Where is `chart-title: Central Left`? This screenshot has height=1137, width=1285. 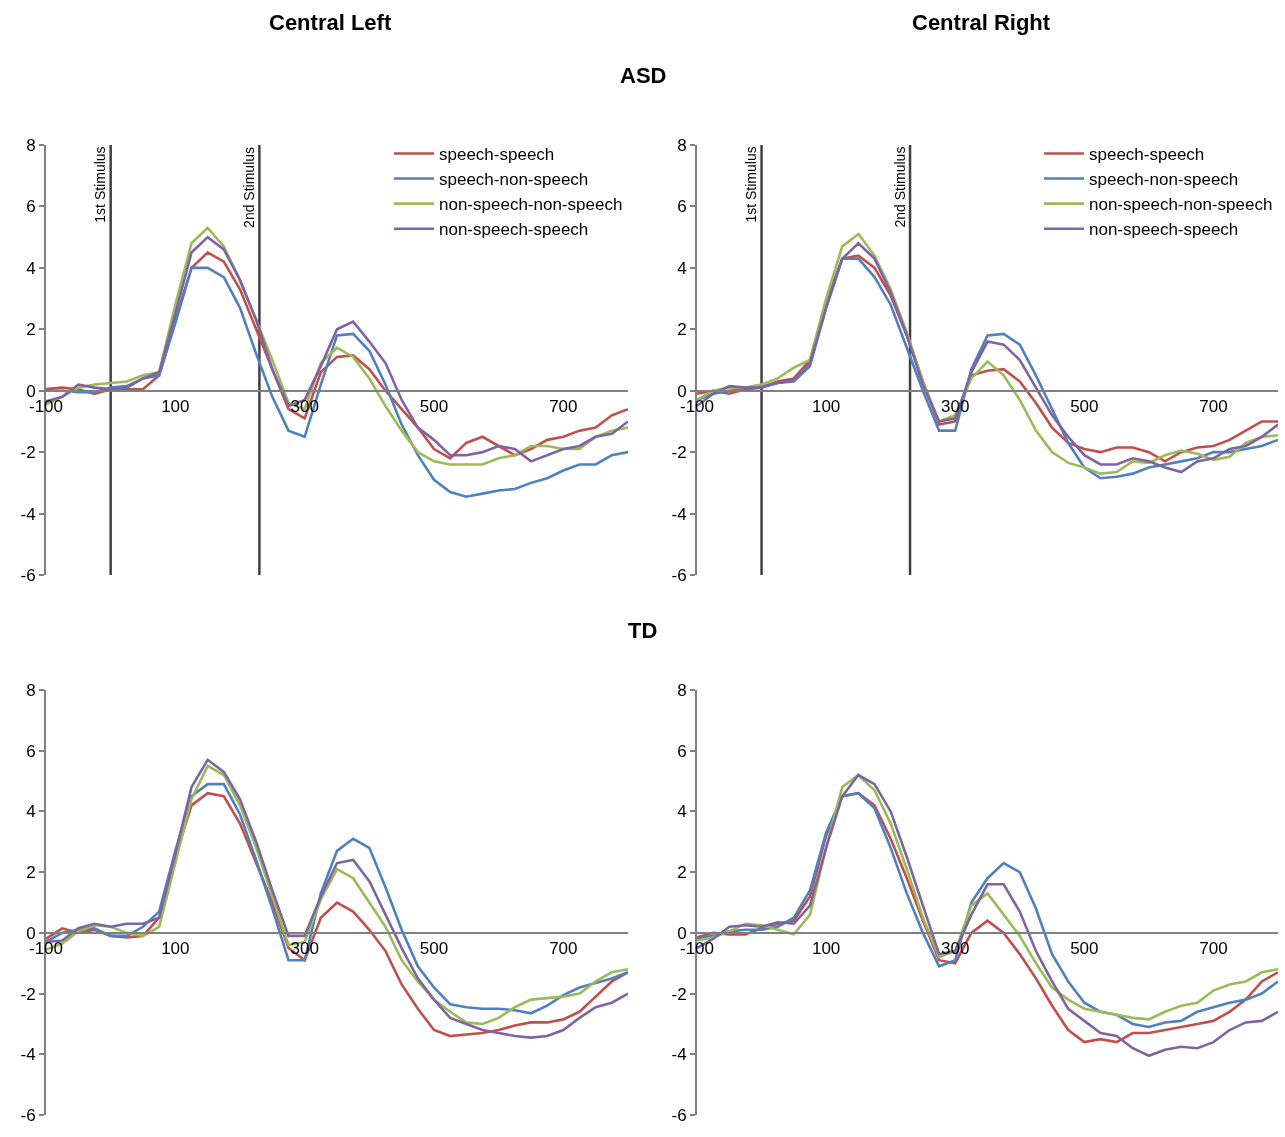 chart-title: Central Left is located at coordinates (330, 22).